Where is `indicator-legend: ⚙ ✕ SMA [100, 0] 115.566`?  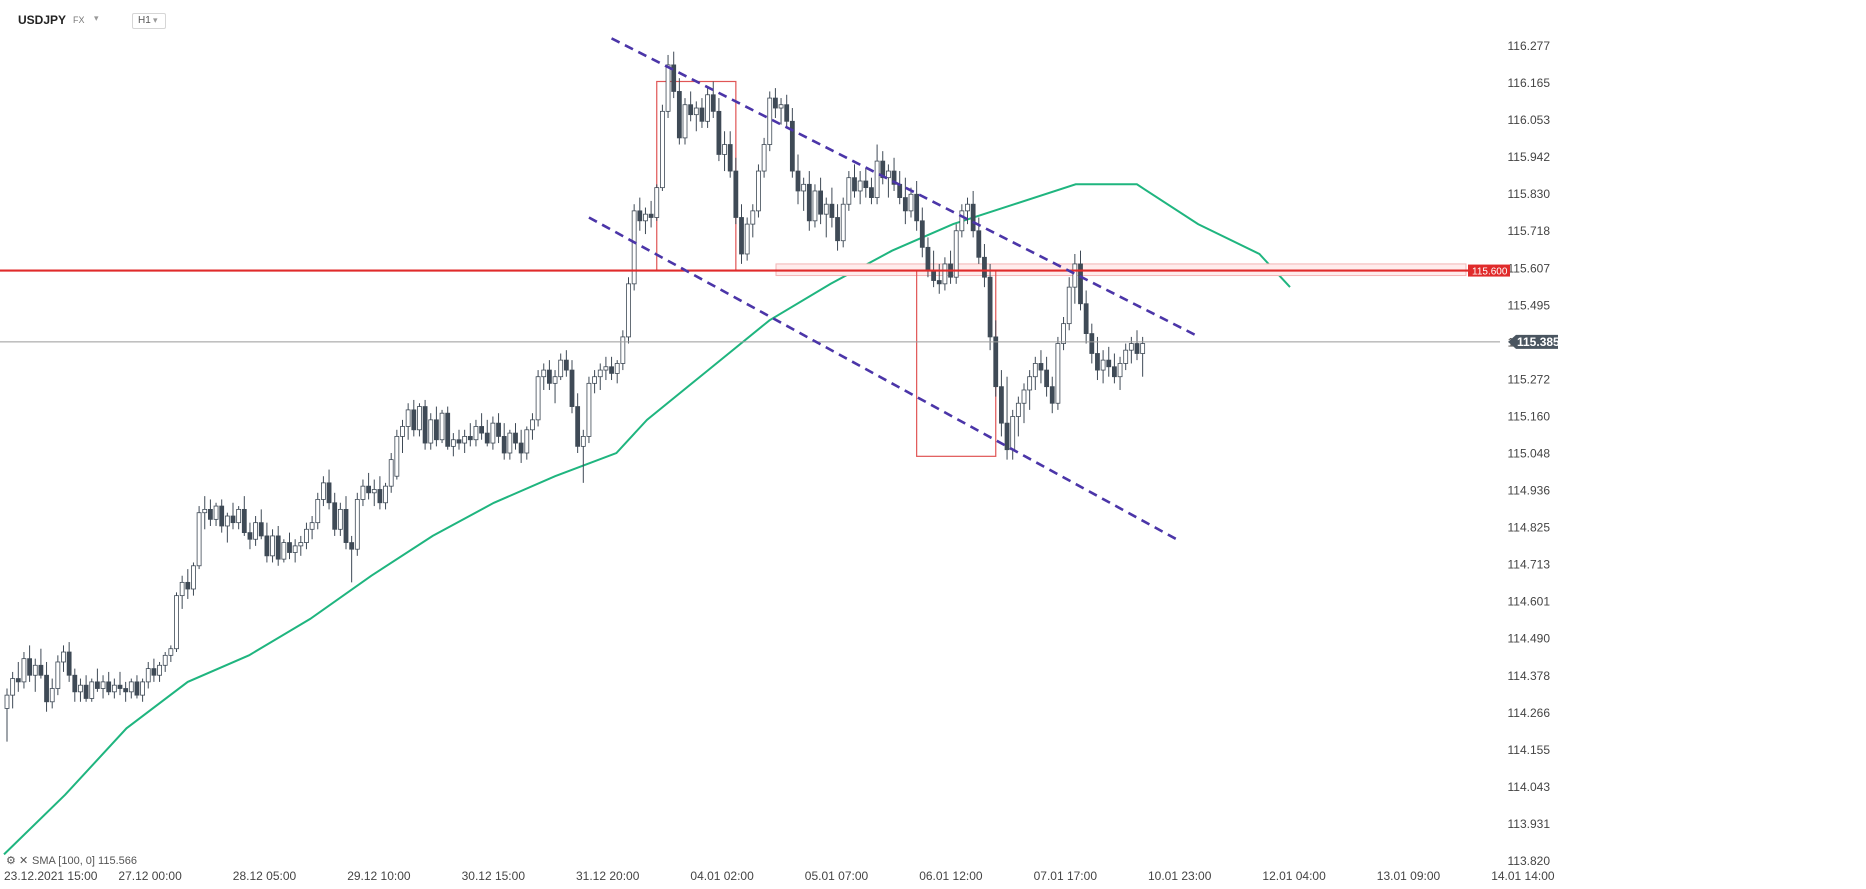 indicator-legend: ⚙ ✕ SMA [100, 0] 115.566 is located at coordinates (71, 861).